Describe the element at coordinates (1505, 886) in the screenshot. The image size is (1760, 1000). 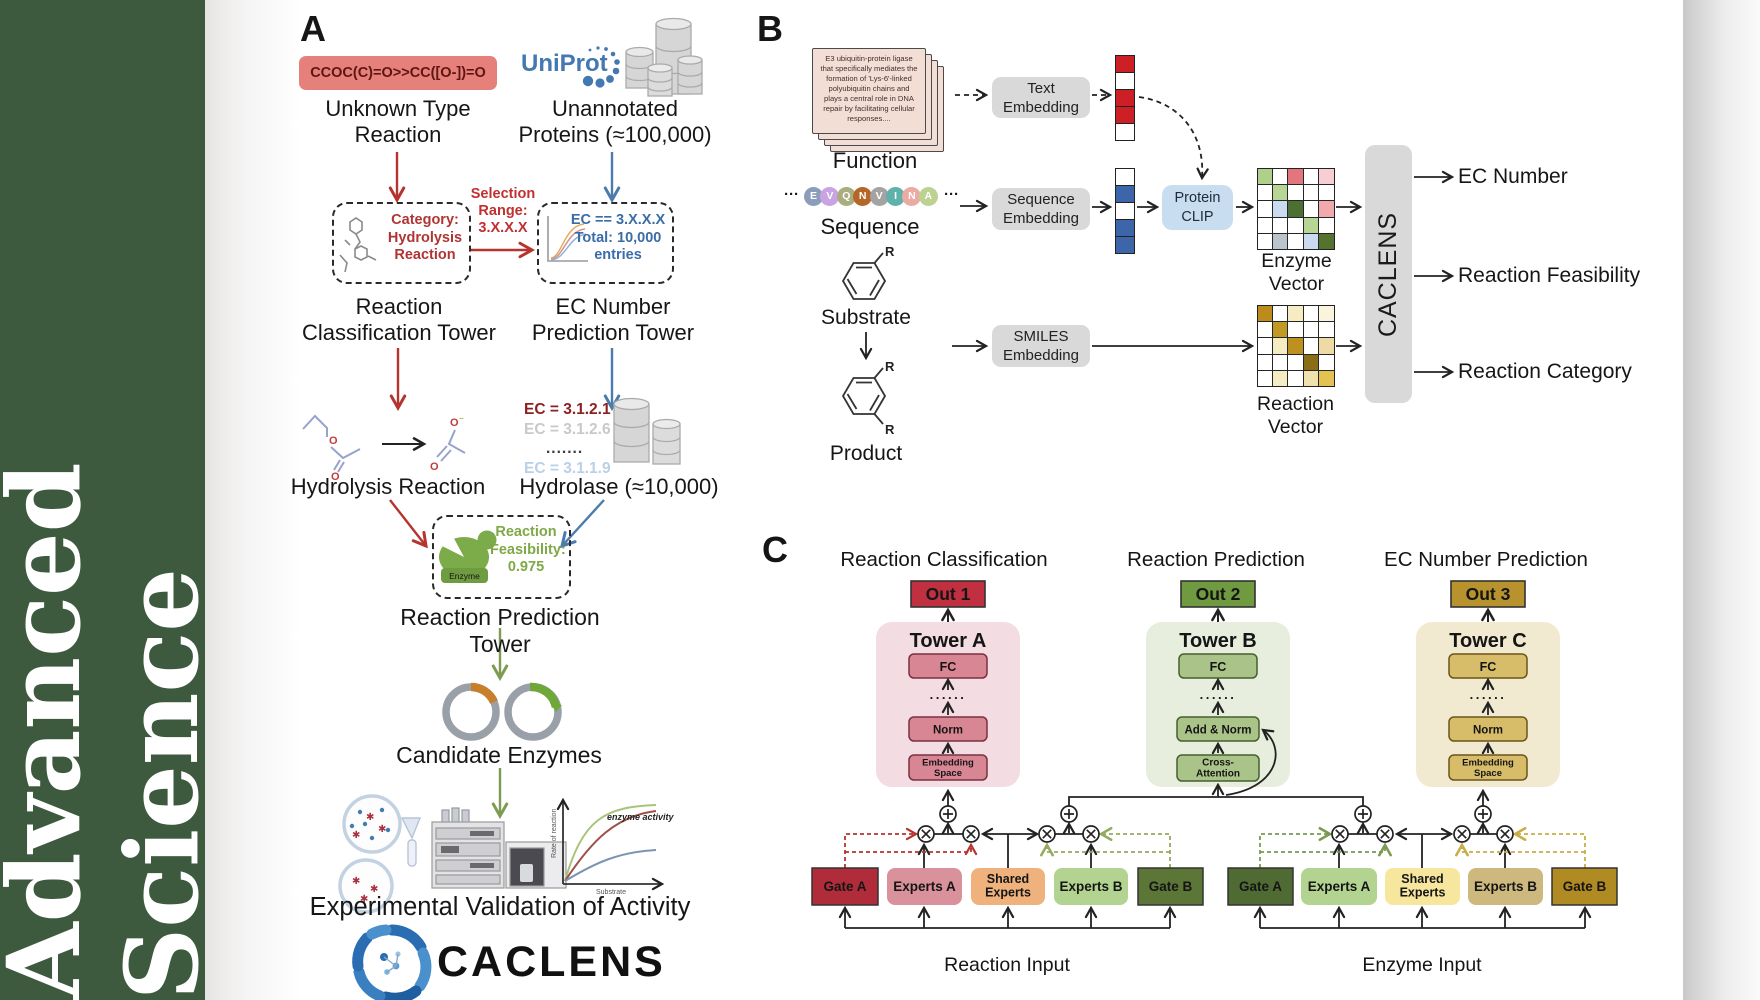
I see `experts-b-right-label: Experts B` at that location.